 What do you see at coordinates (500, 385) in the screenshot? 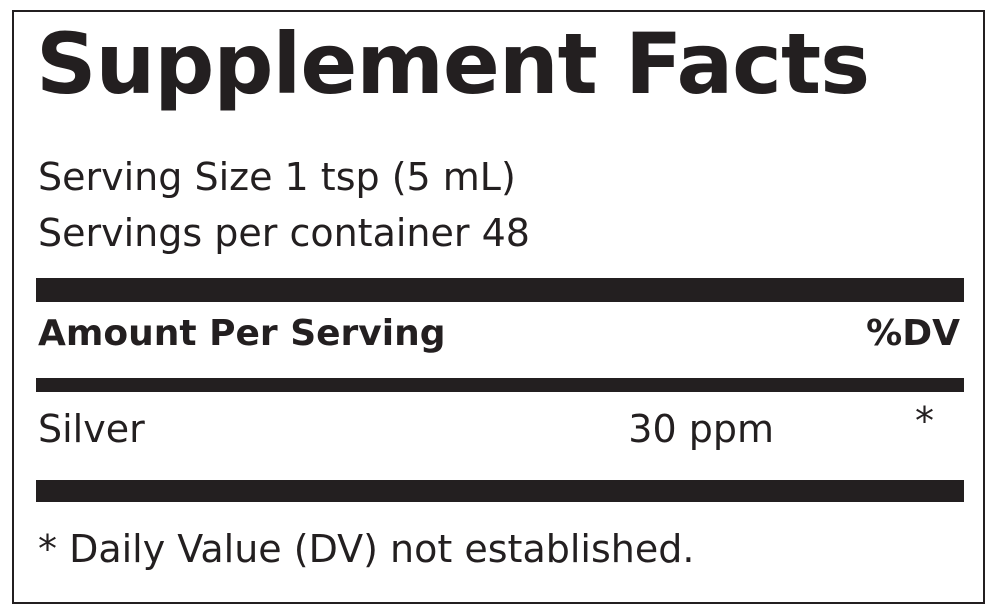
I see `divider` at bounding box center [500, 385].